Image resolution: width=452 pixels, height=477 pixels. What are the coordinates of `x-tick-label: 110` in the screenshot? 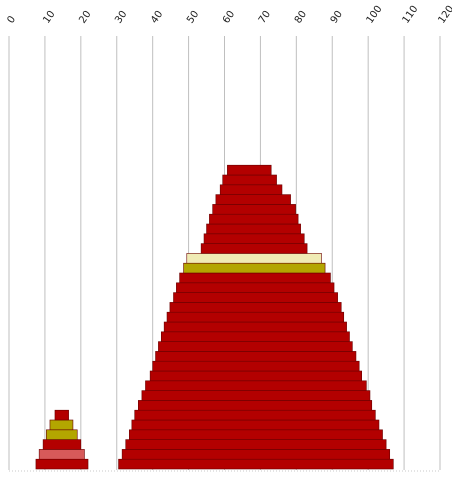 It's located at (411, 15).